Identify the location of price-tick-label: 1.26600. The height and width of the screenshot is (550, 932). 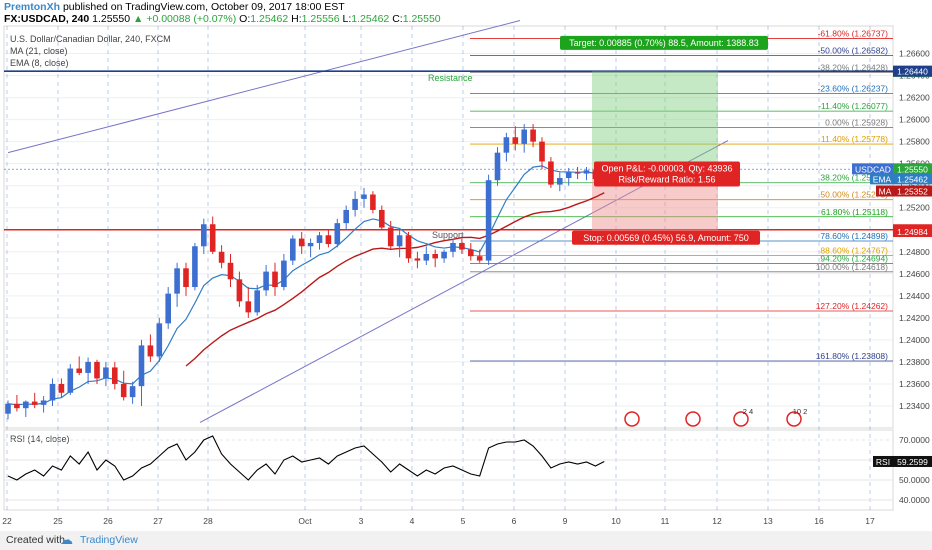
(914, 54).